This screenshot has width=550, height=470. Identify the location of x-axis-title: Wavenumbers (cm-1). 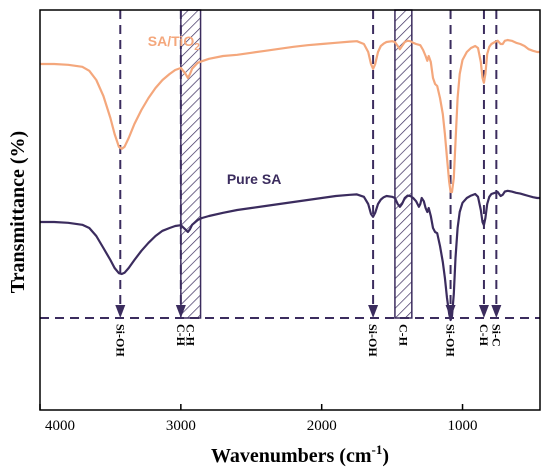
(300, 454).